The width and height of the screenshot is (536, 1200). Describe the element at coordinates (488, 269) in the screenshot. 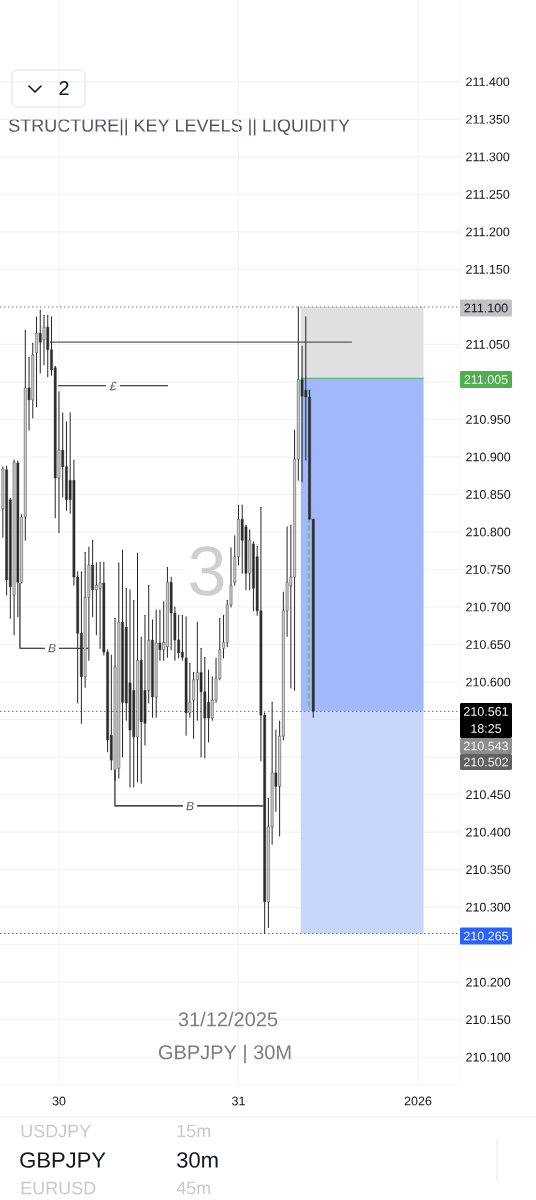

I see `y-tick-label: 211.150` at that location.